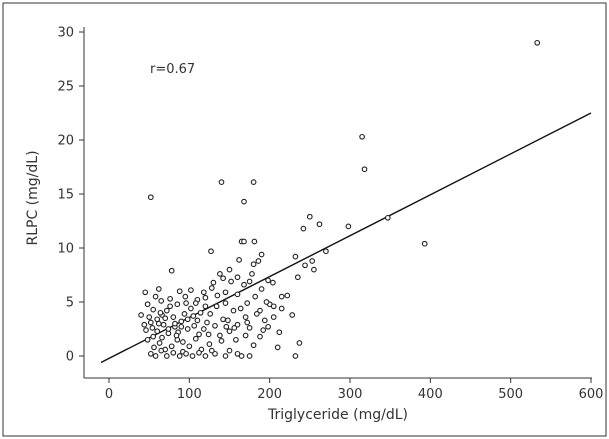  Describe the element at coordinates (65, 195) in the screenshot. I see `y-tick-label: 15` at that location.